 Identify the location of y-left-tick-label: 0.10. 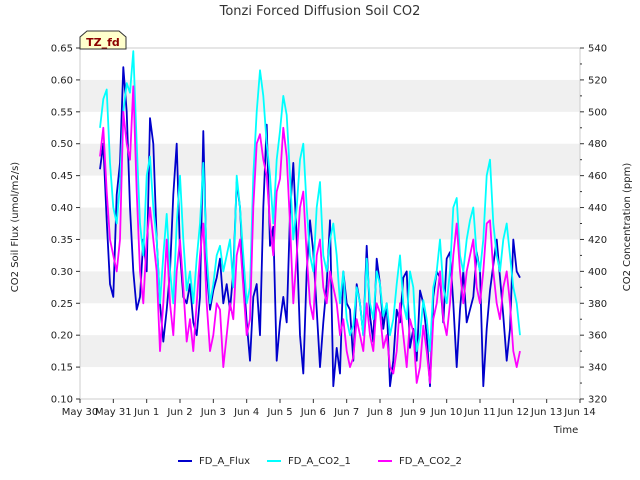
(62, 400).